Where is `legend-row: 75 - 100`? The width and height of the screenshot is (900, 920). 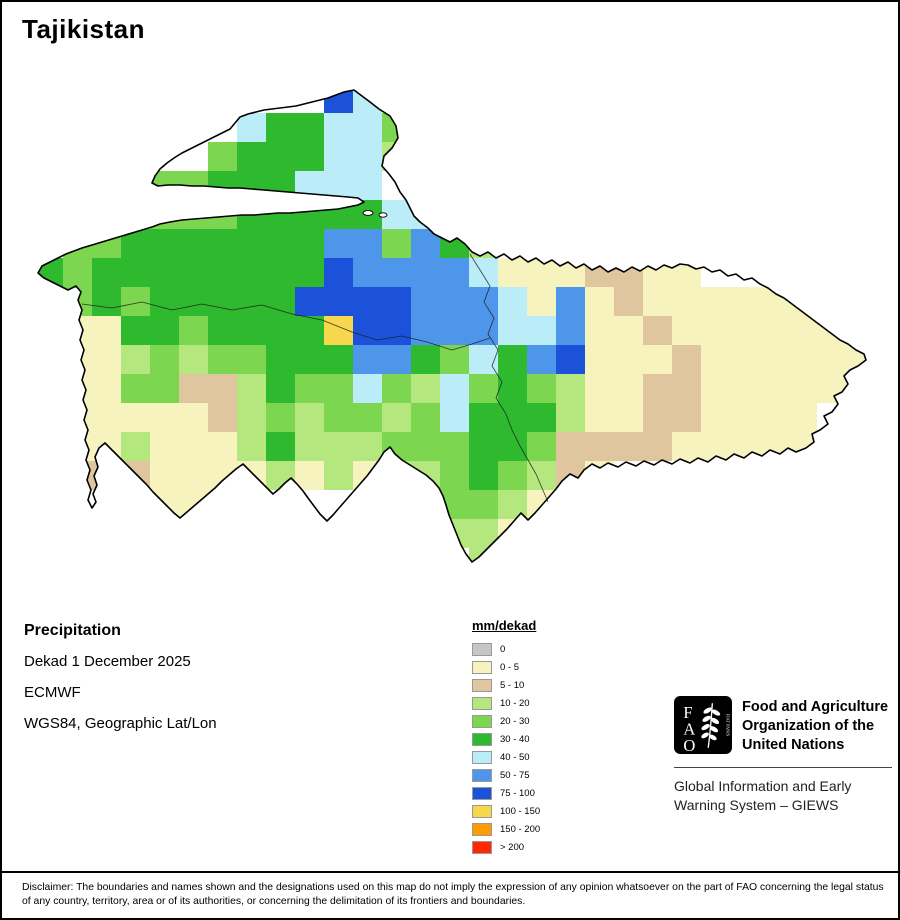
legend-row: 75 - 100 is located at coordinates (506, 793).